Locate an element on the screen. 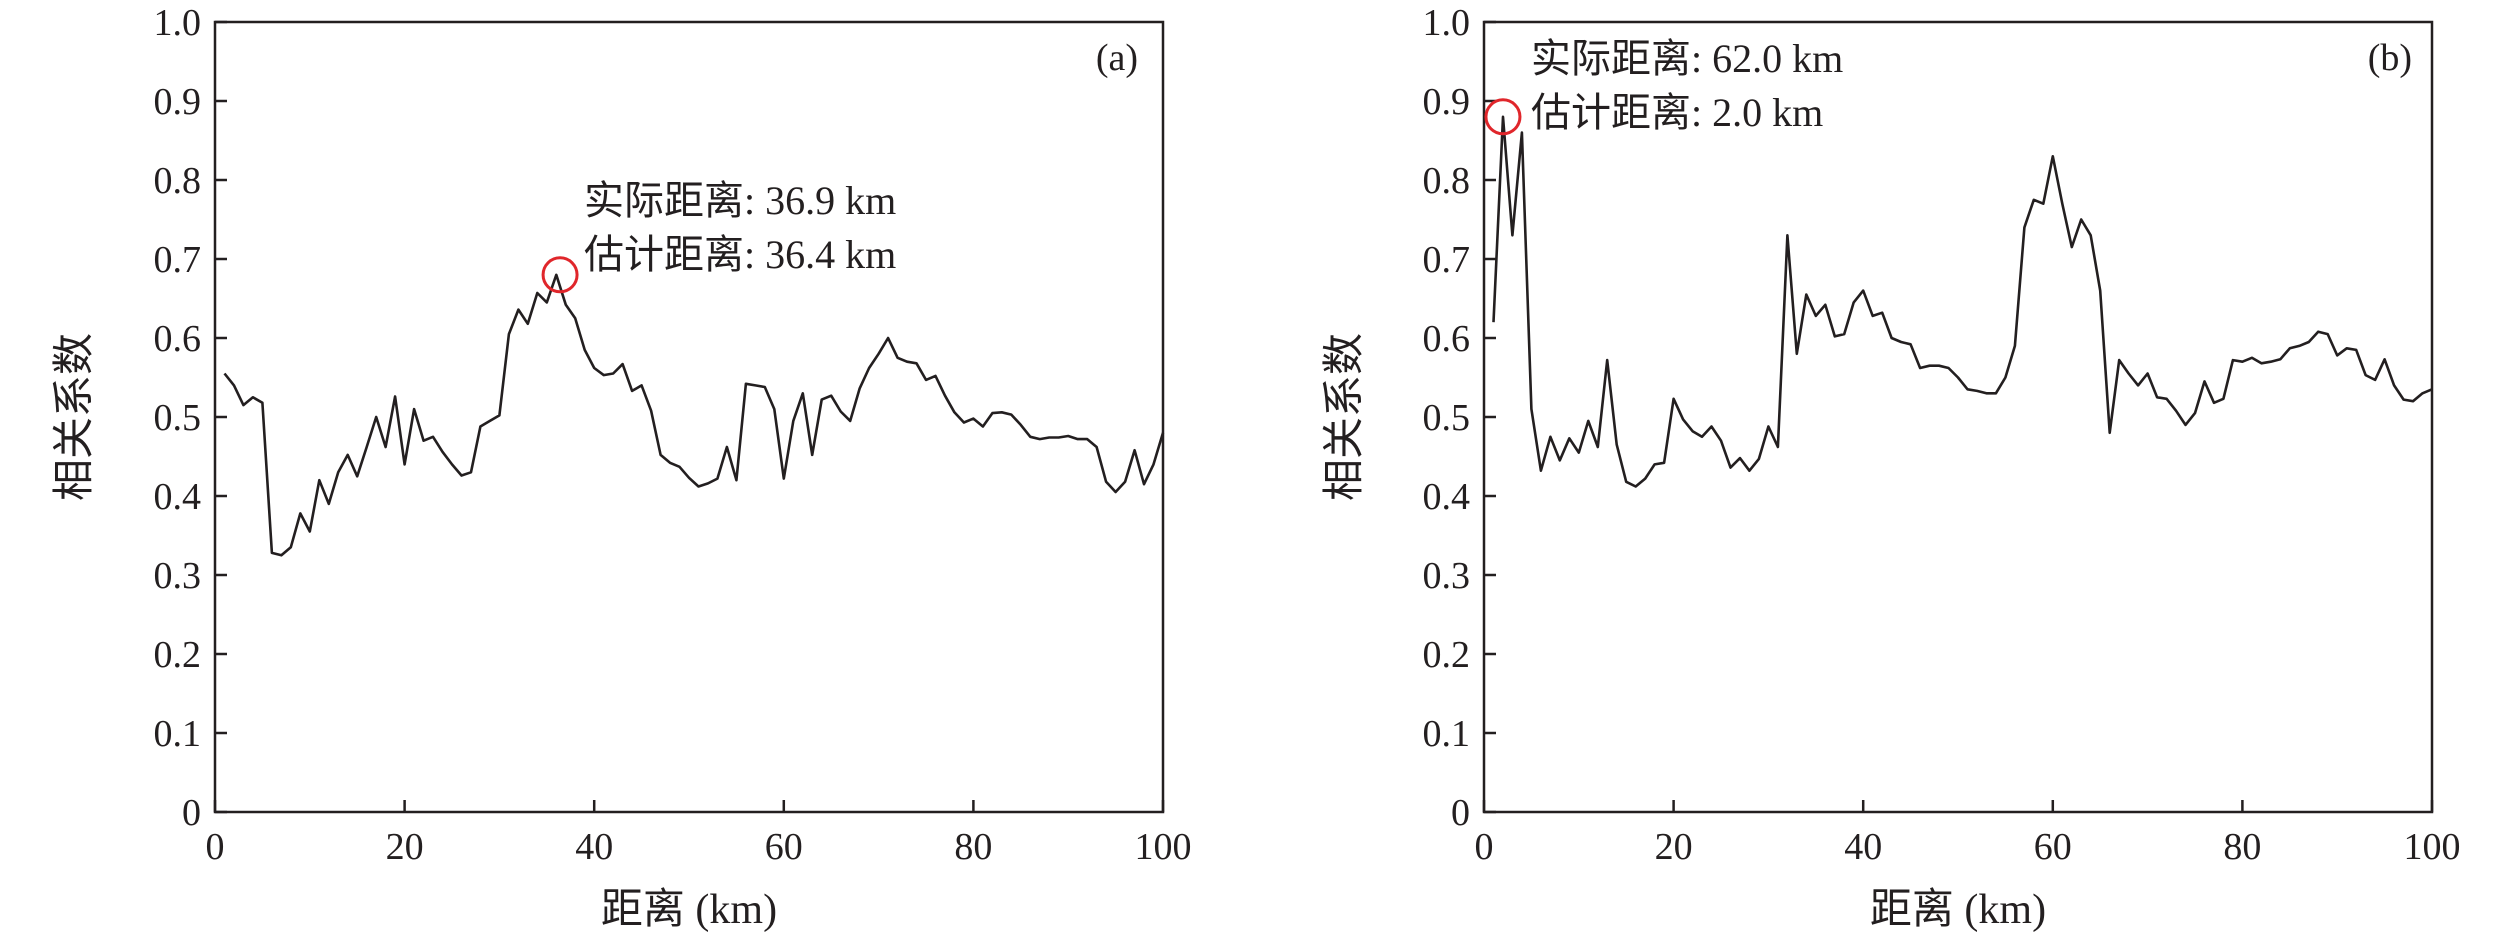  panel-label: (b) is located at coordinates (2390, 58).